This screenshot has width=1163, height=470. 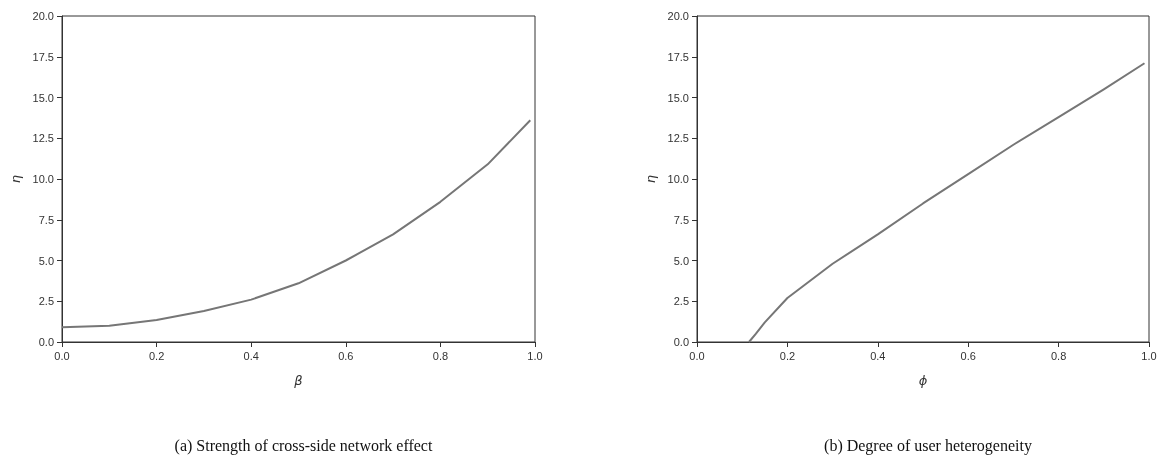 I want to click on text: (b) Degree of user heterogeneity, so click(x=928, y=445).